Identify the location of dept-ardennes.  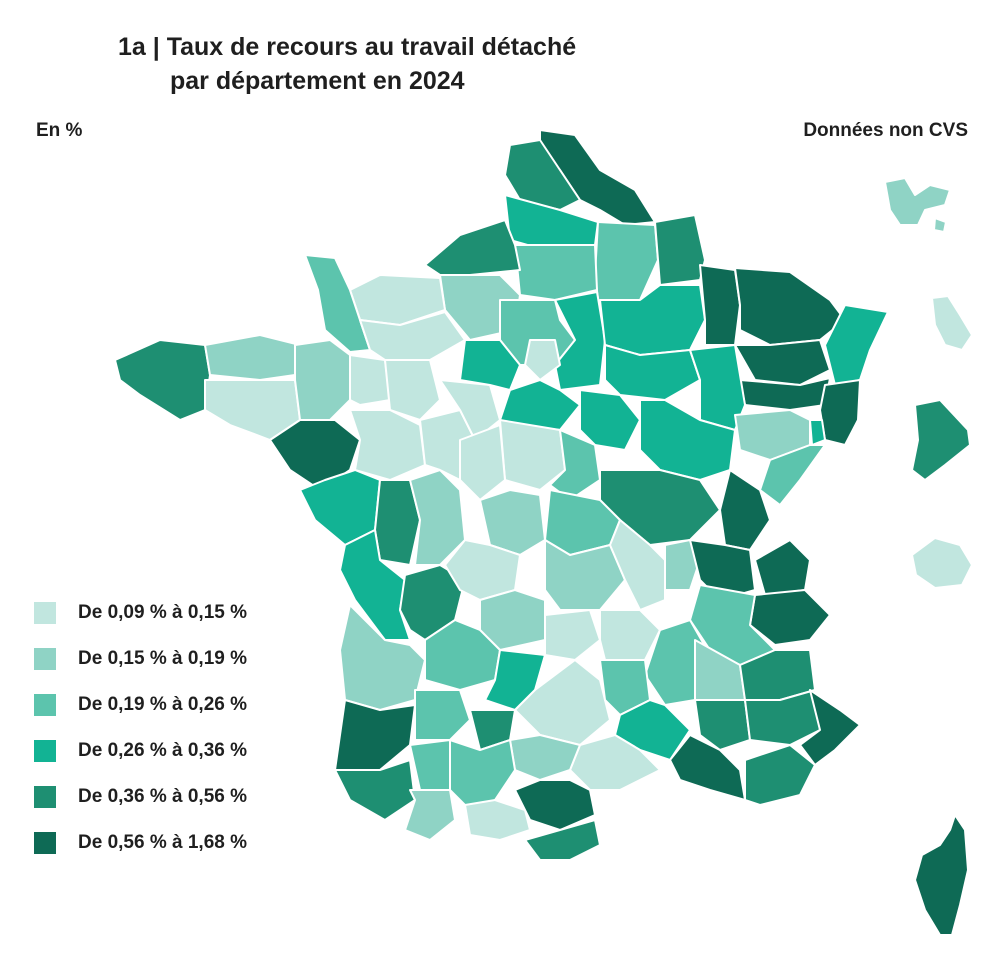
(680, 250).